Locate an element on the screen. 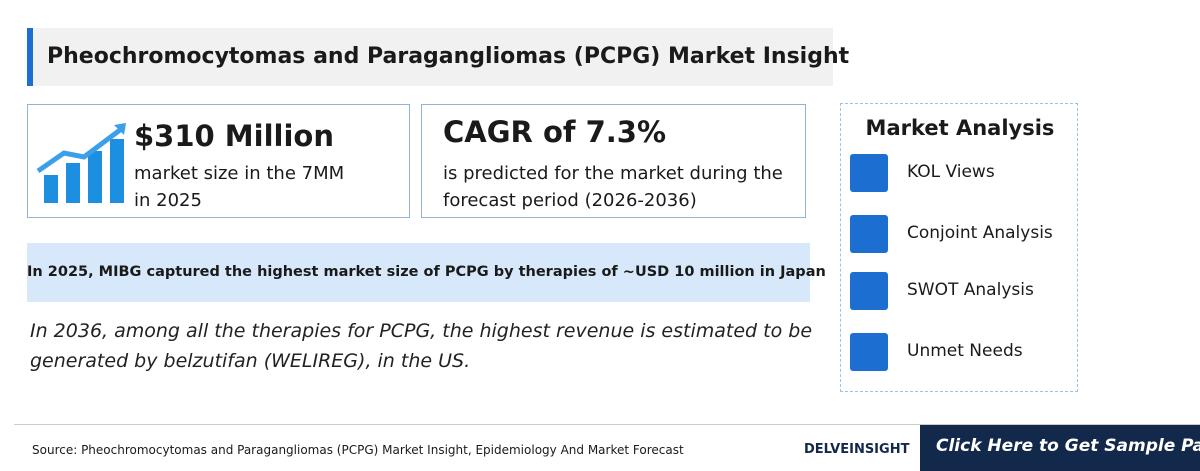 Image resolution: width=1200 pixels, height=471 pixels. stat-text: forecast period (2026-2036) is located at coordinates (570, 200).